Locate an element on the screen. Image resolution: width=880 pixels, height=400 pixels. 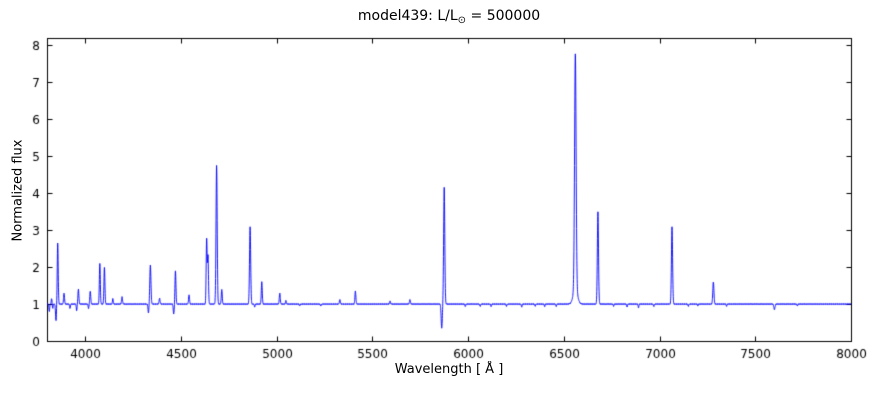
chart-title: model439: L/L⊙ = 500000 is located at coordinates (449, 17).